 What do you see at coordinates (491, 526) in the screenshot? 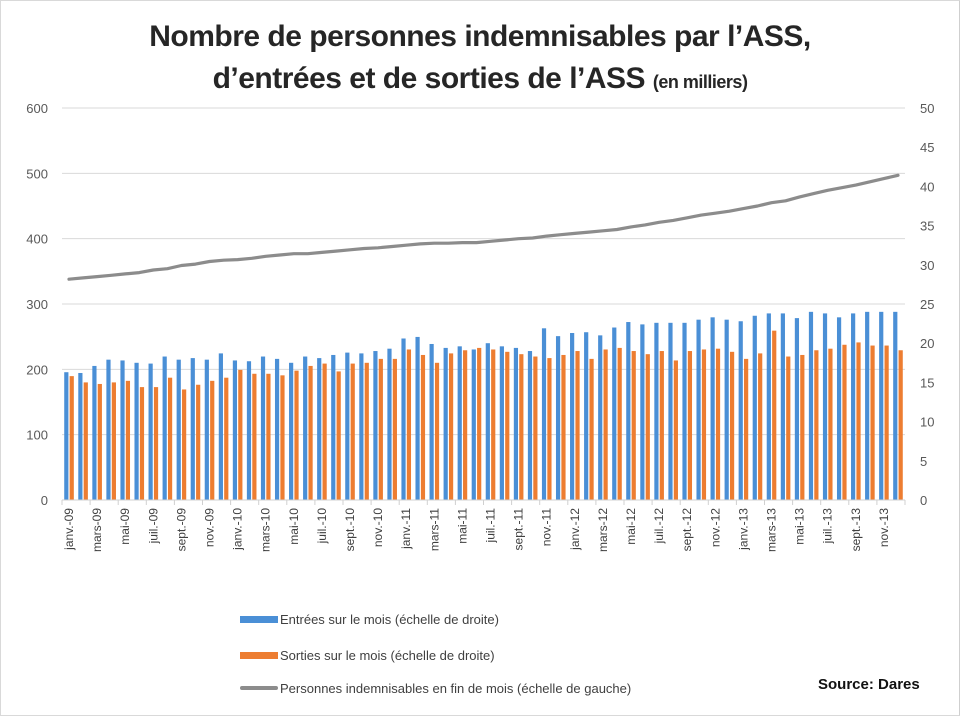
I see `x-tick-label: juil.-11` at bounding box center [491, 526].